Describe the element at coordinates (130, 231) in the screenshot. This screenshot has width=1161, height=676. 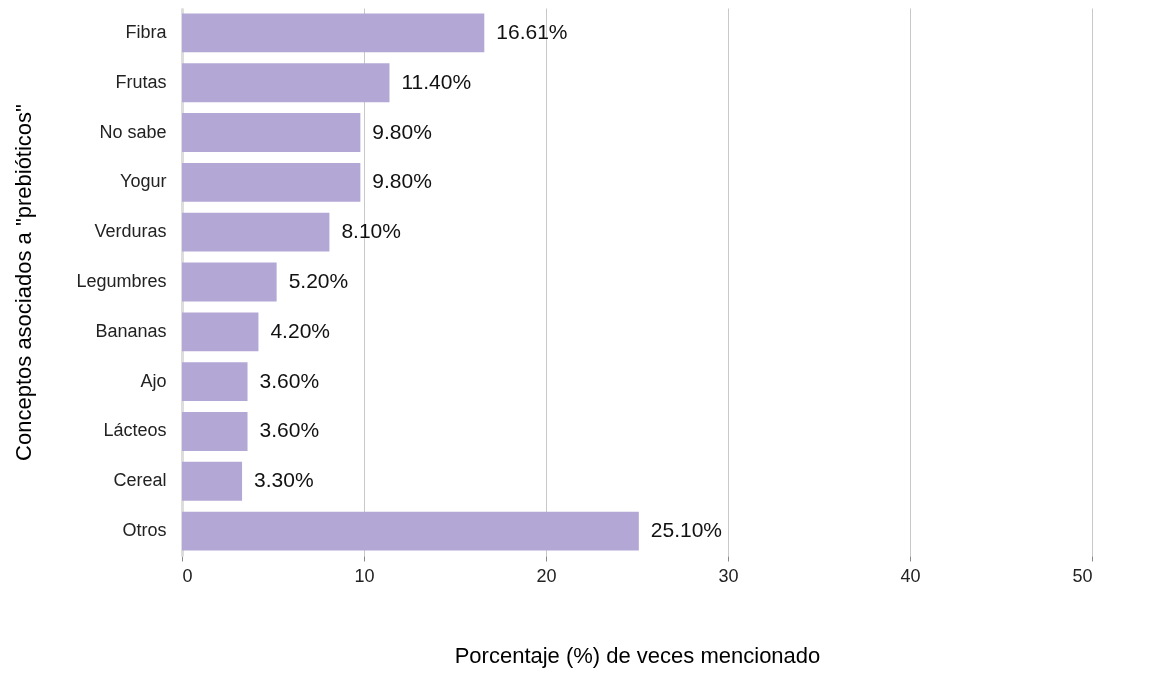
I see `y-tick-label: Verduras` at that location.